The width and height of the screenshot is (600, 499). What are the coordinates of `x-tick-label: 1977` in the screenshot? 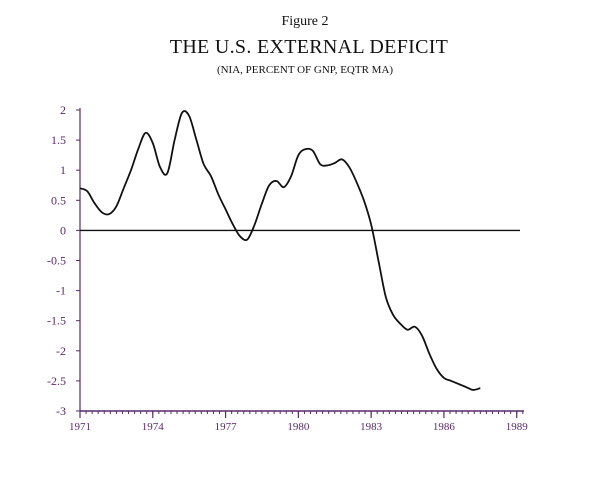 It's located at (226, 427).